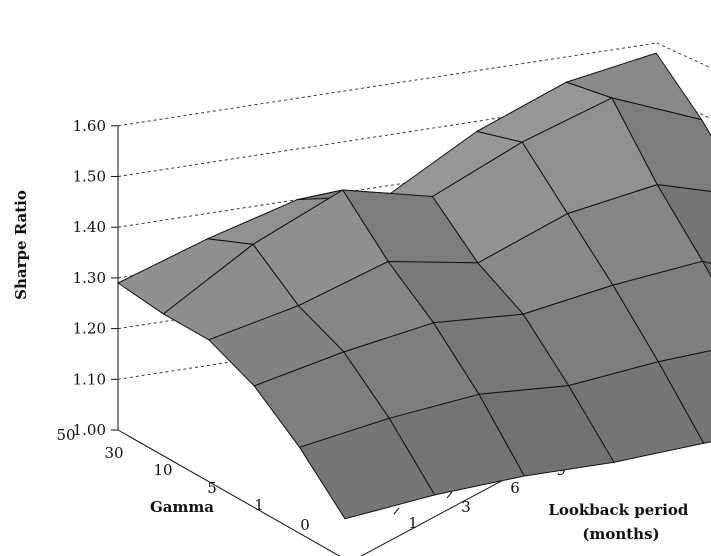  I want to click on gamma-tick-label: 10, so click(162, 470).